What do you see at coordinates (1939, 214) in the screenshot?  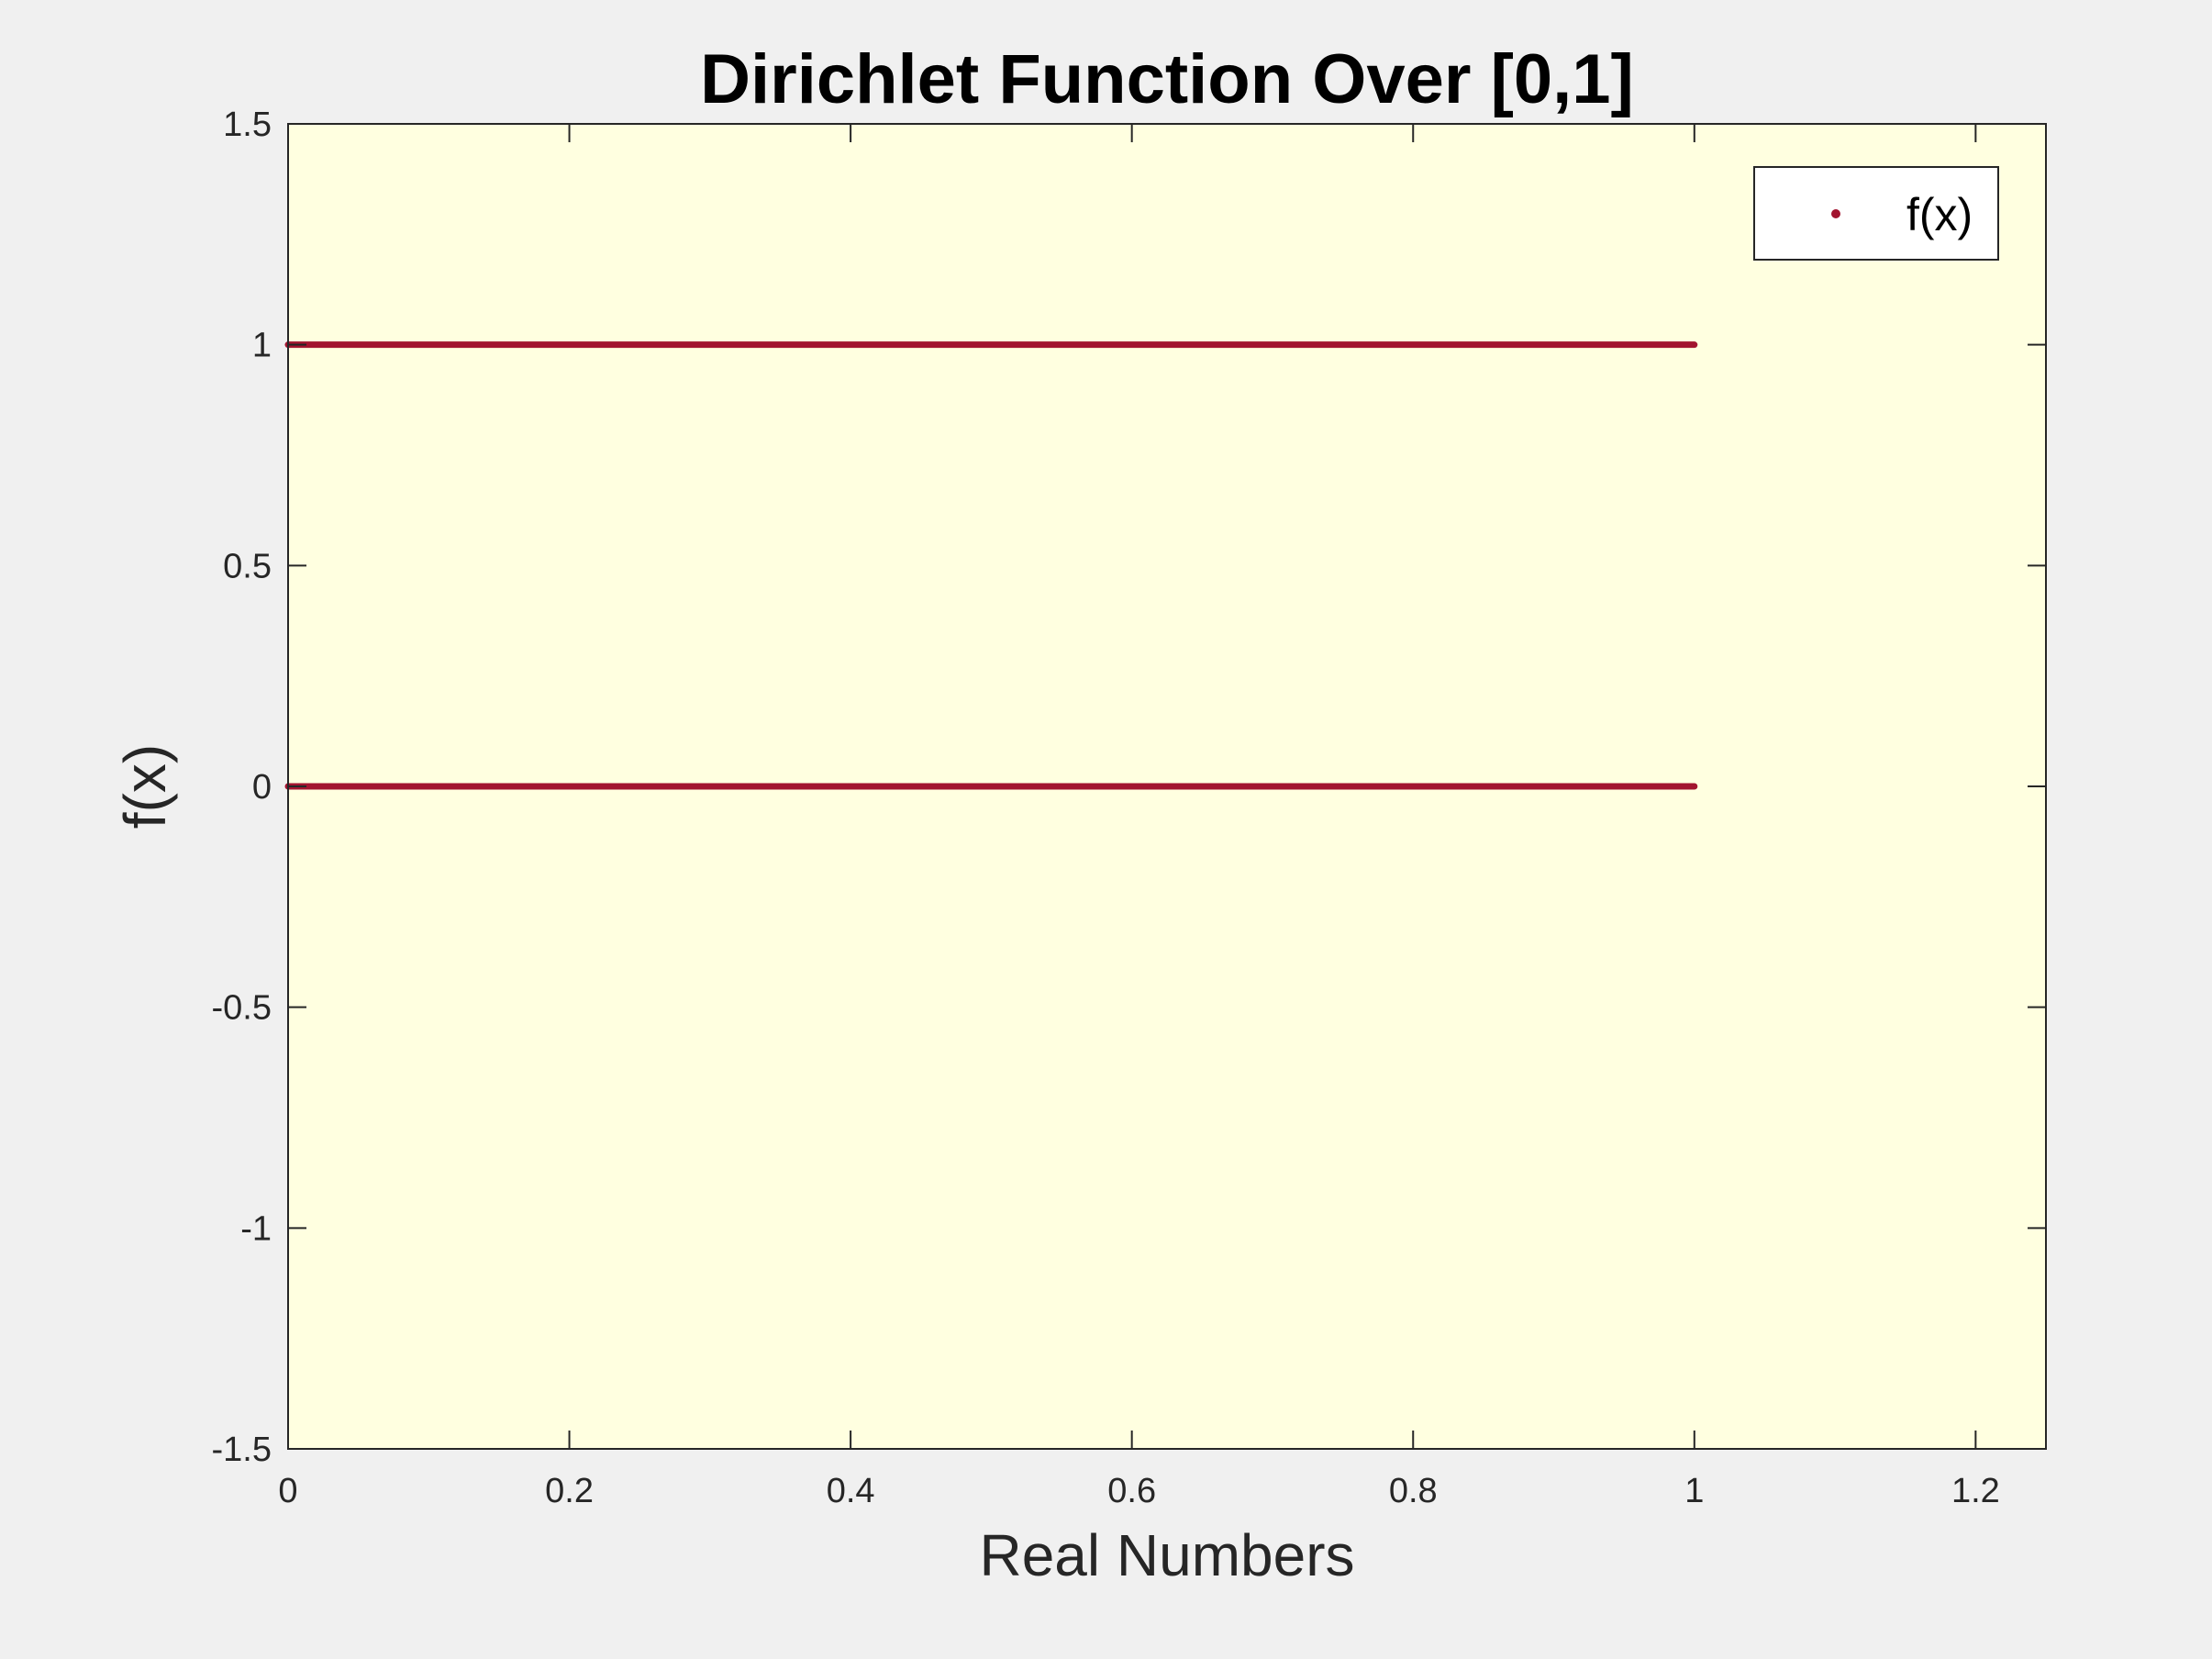 I see `legend-entry-label: f(x)` at bounding box center [1939, 214].